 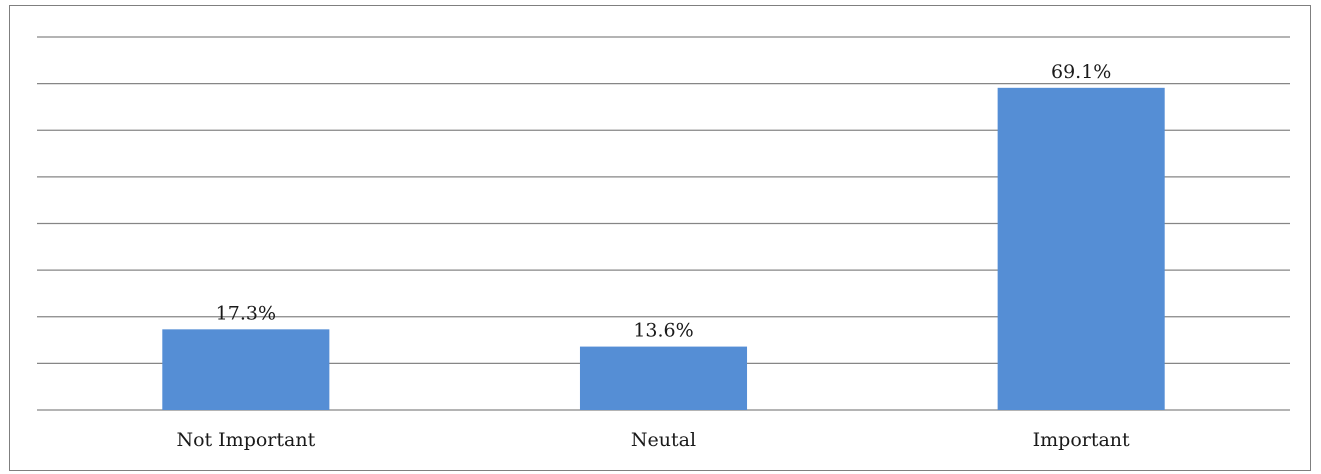 I want to click on data-label: 13.6%, so click(x=663, y=331).